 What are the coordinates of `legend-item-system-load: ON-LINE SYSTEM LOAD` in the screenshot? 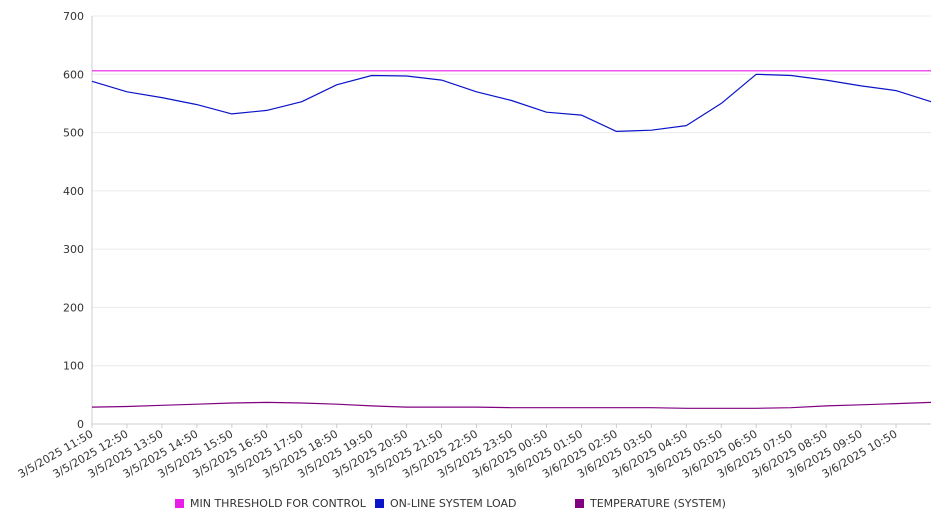 It's located at (445, 503).